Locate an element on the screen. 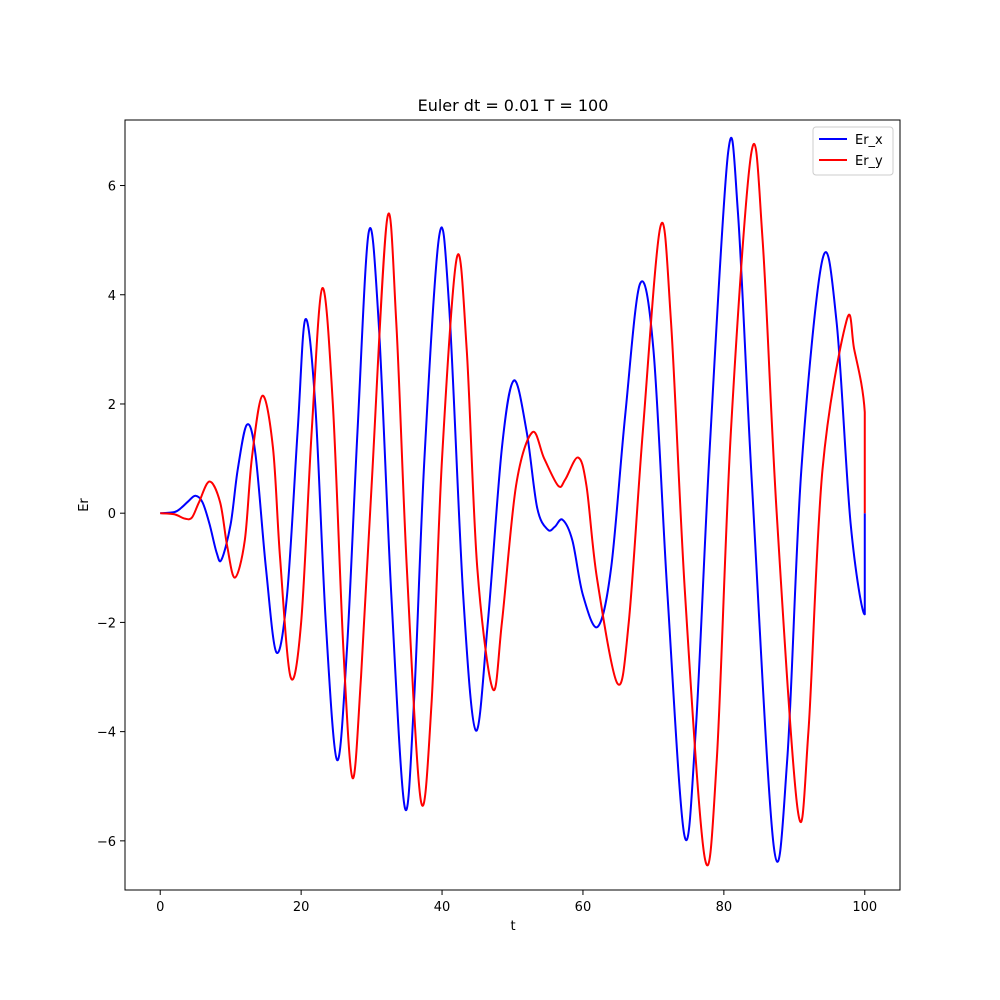  x-axis-ticks: 0 20 40 60 80 100 is located at coordinates (516, 902).